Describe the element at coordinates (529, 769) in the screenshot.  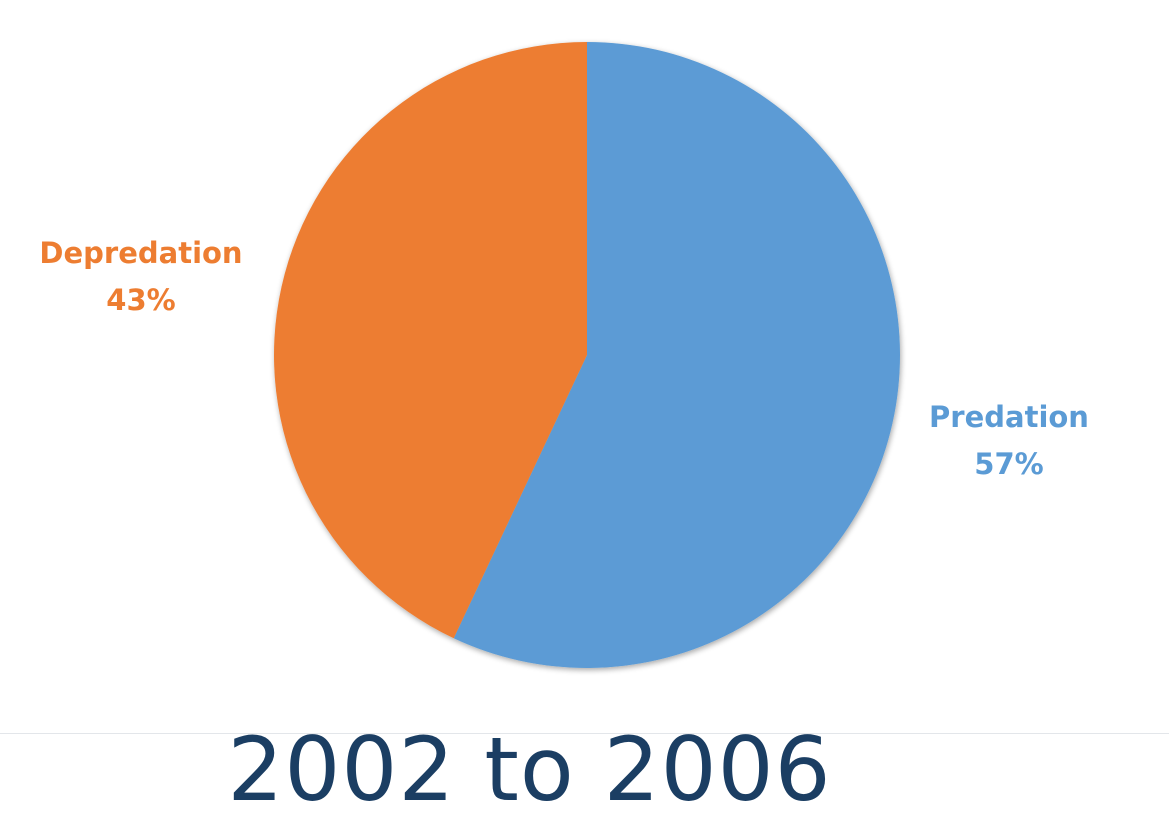
I see `period-caption: 2002 to 2006` at that location.